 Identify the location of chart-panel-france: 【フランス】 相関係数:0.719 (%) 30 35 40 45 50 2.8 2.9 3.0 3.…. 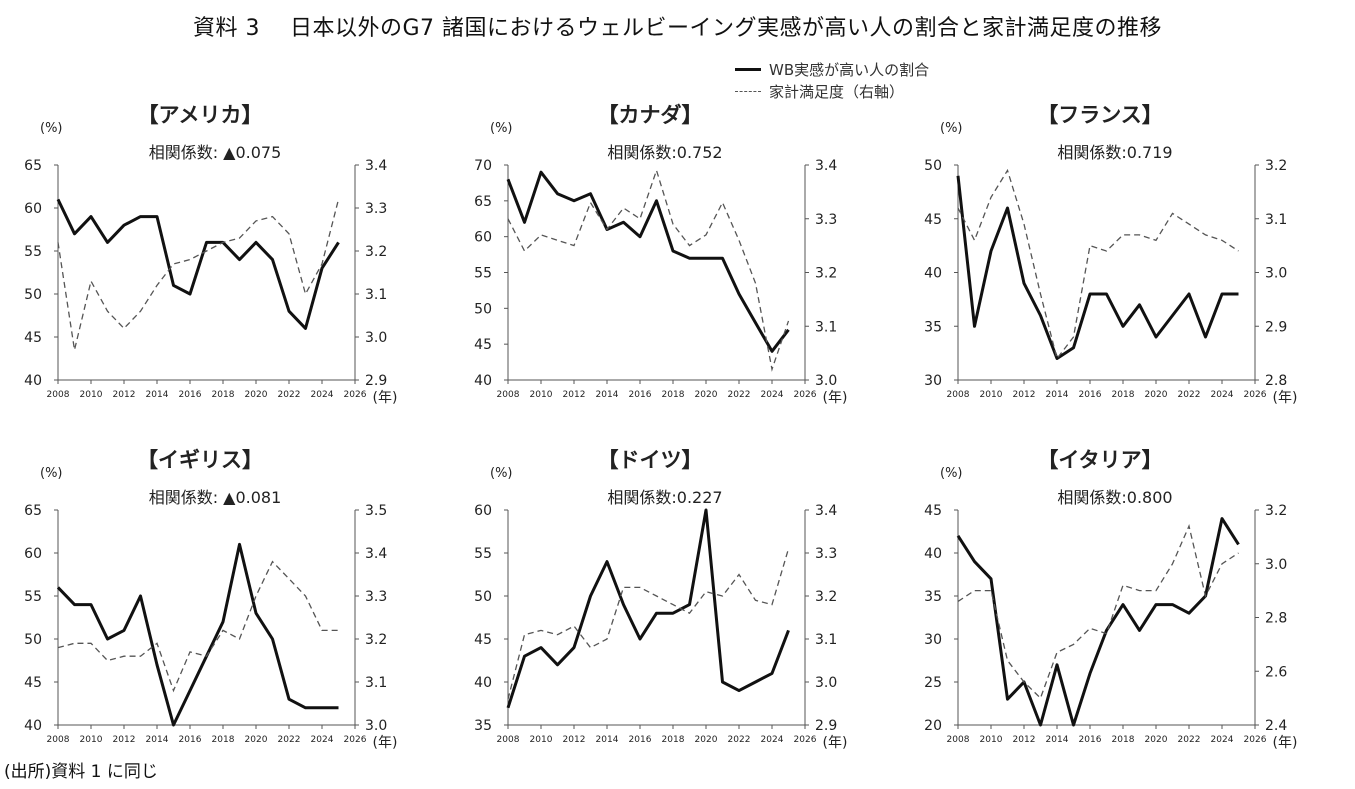
(1125, 265).